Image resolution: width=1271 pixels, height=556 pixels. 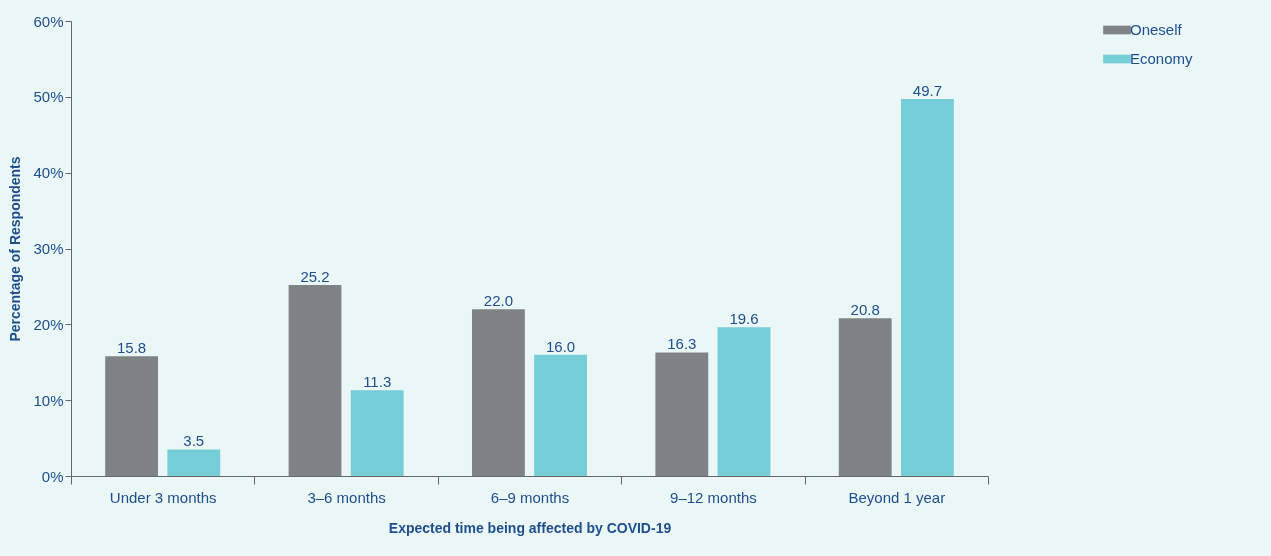 I want to click on legend-label: Oneself, so click(x=1156, y=29).